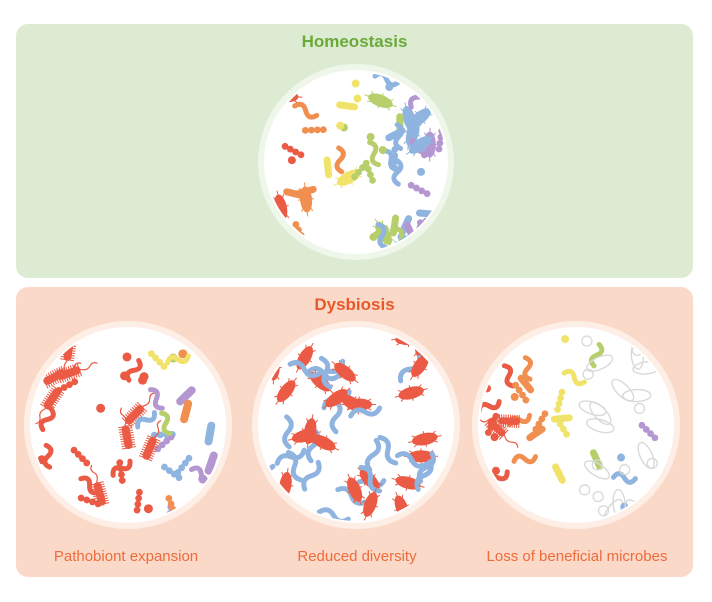 This screenshot has width=712, height=602. I want to click on dysbiosis-title: Dysbiosis, so click(354, 304).